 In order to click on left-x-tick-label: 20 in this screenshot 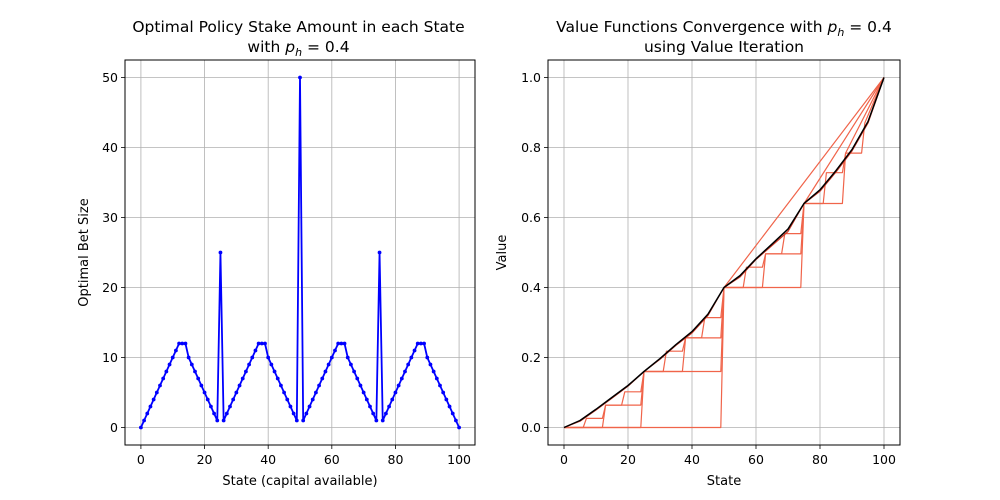, I will do `click(205, 459)`.